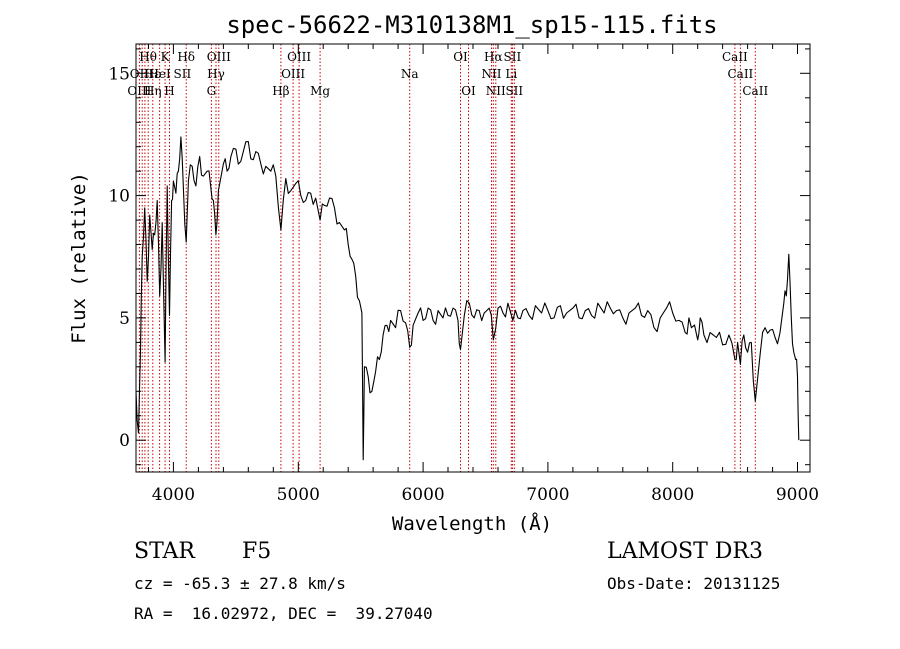 Image resolution: width=900 pixels, height=649 pixels. Describe the element at coordinates (79, 258) in the screenshot. I see `y-axis-label: Flux (relative)` at that location.